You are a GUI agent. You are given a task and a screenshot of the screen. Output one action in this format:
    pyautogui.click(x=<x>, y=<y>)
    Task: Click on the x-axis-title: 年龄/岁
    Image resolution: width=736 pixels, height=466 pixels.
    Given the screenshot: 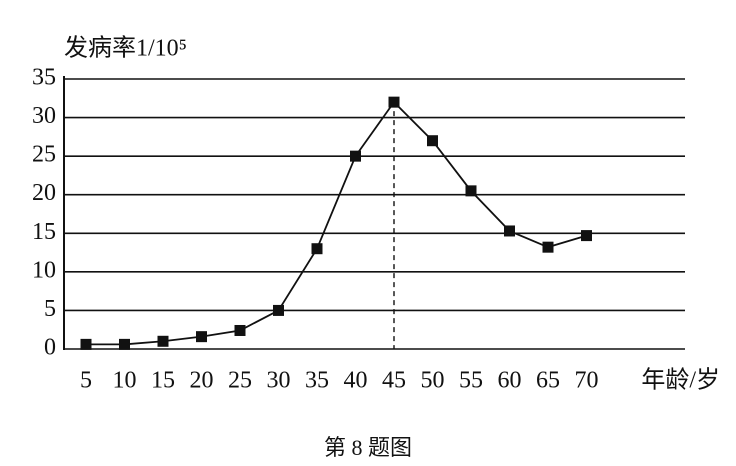 What is the action you would take?
    pyautogui.click(x=680, y=380)
    